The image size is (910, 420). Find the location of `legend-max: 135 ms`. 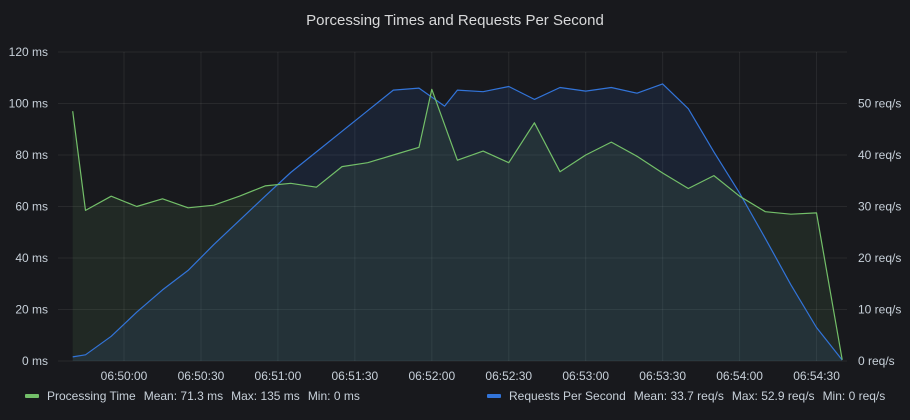

legend-max: 135 ms is located at coordinates (280, 396).